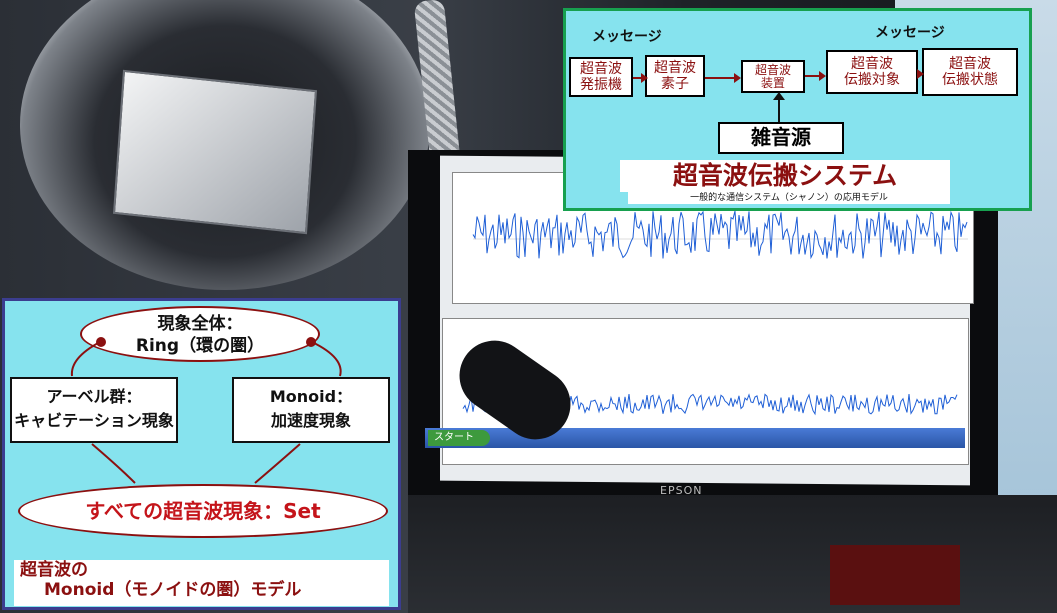 The width and height of the screenshot is (1057, 613). I want to click on model-caption: 超音波の Monoid（モノイドの圏）モデル, so click(201, 583).